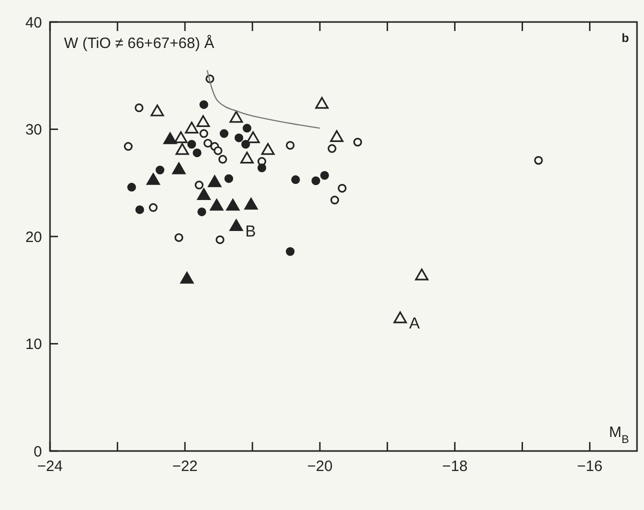 Image resolution: width=644 pixels, height=510 pixels. Describe the element at coordinates (589, 466) in the screenshot. I see `x-tick-label: −16` at that location.